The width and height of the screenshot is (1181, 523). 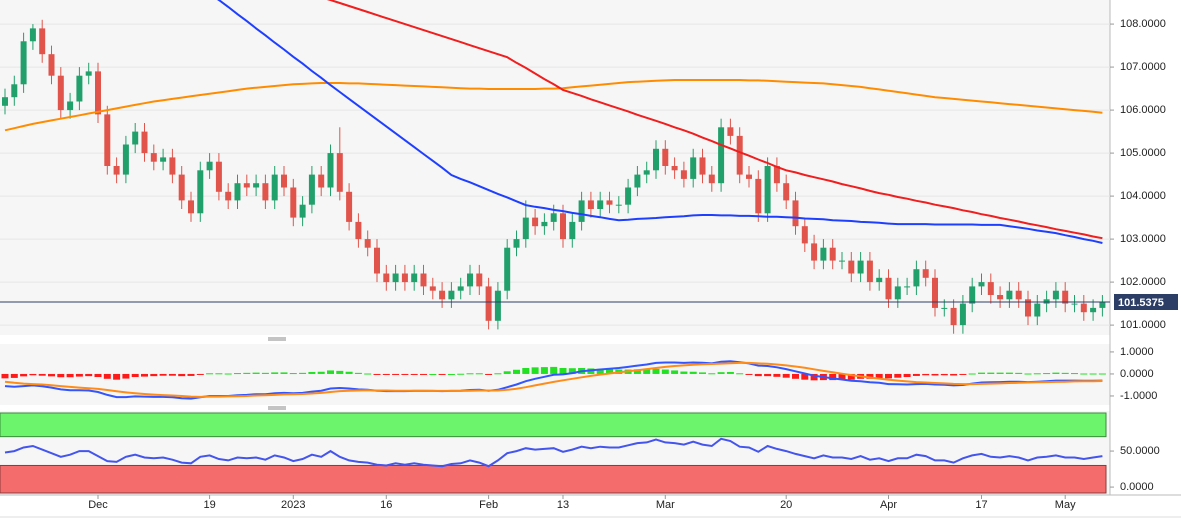 I want to click on x-tick-label: 16, so click(x=386, y=505).